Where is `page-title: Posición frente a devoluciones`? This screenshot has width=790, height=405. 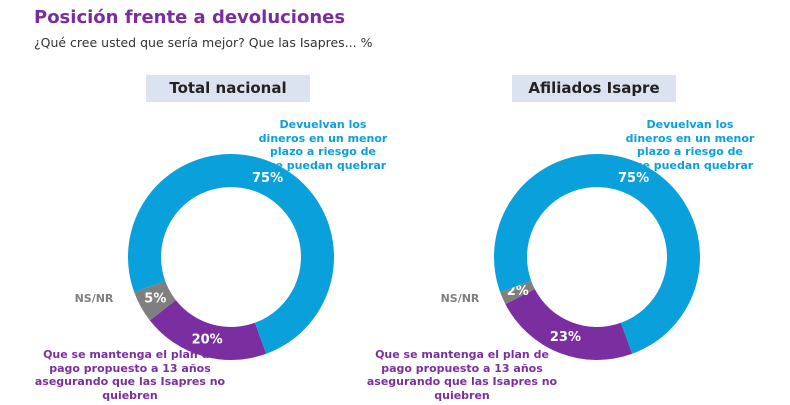
page-title: Posición frente a devoluciones is located at coordinates (190, 17).